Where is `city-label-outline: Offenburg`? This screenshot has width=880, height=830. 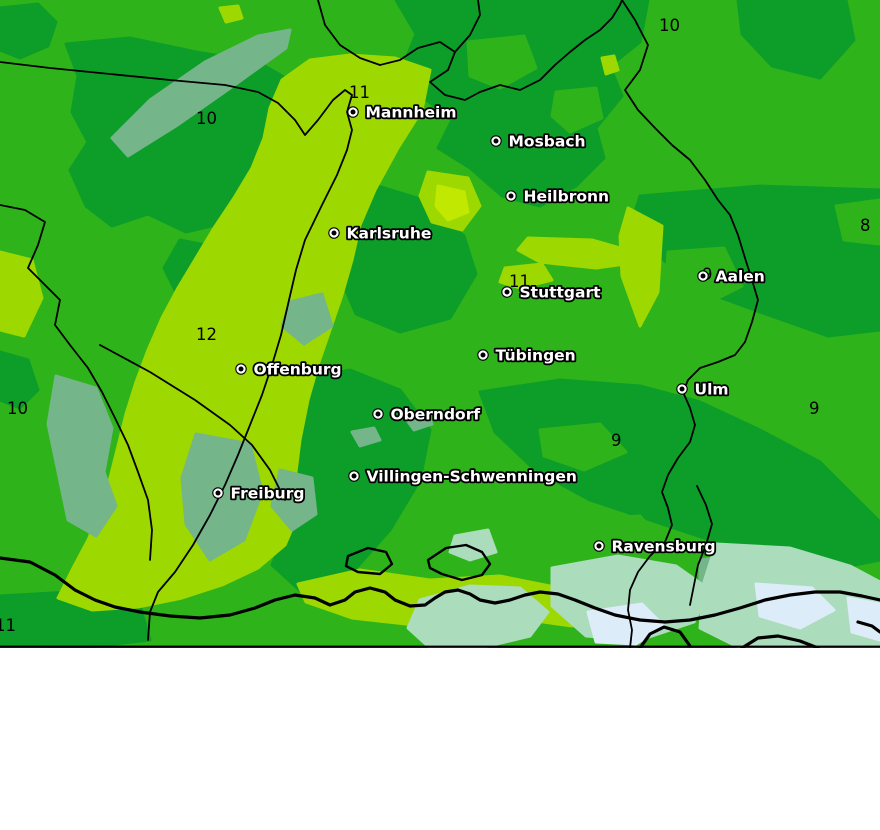
city-label-outline: Offenburg is located at coordinates (298, 370).